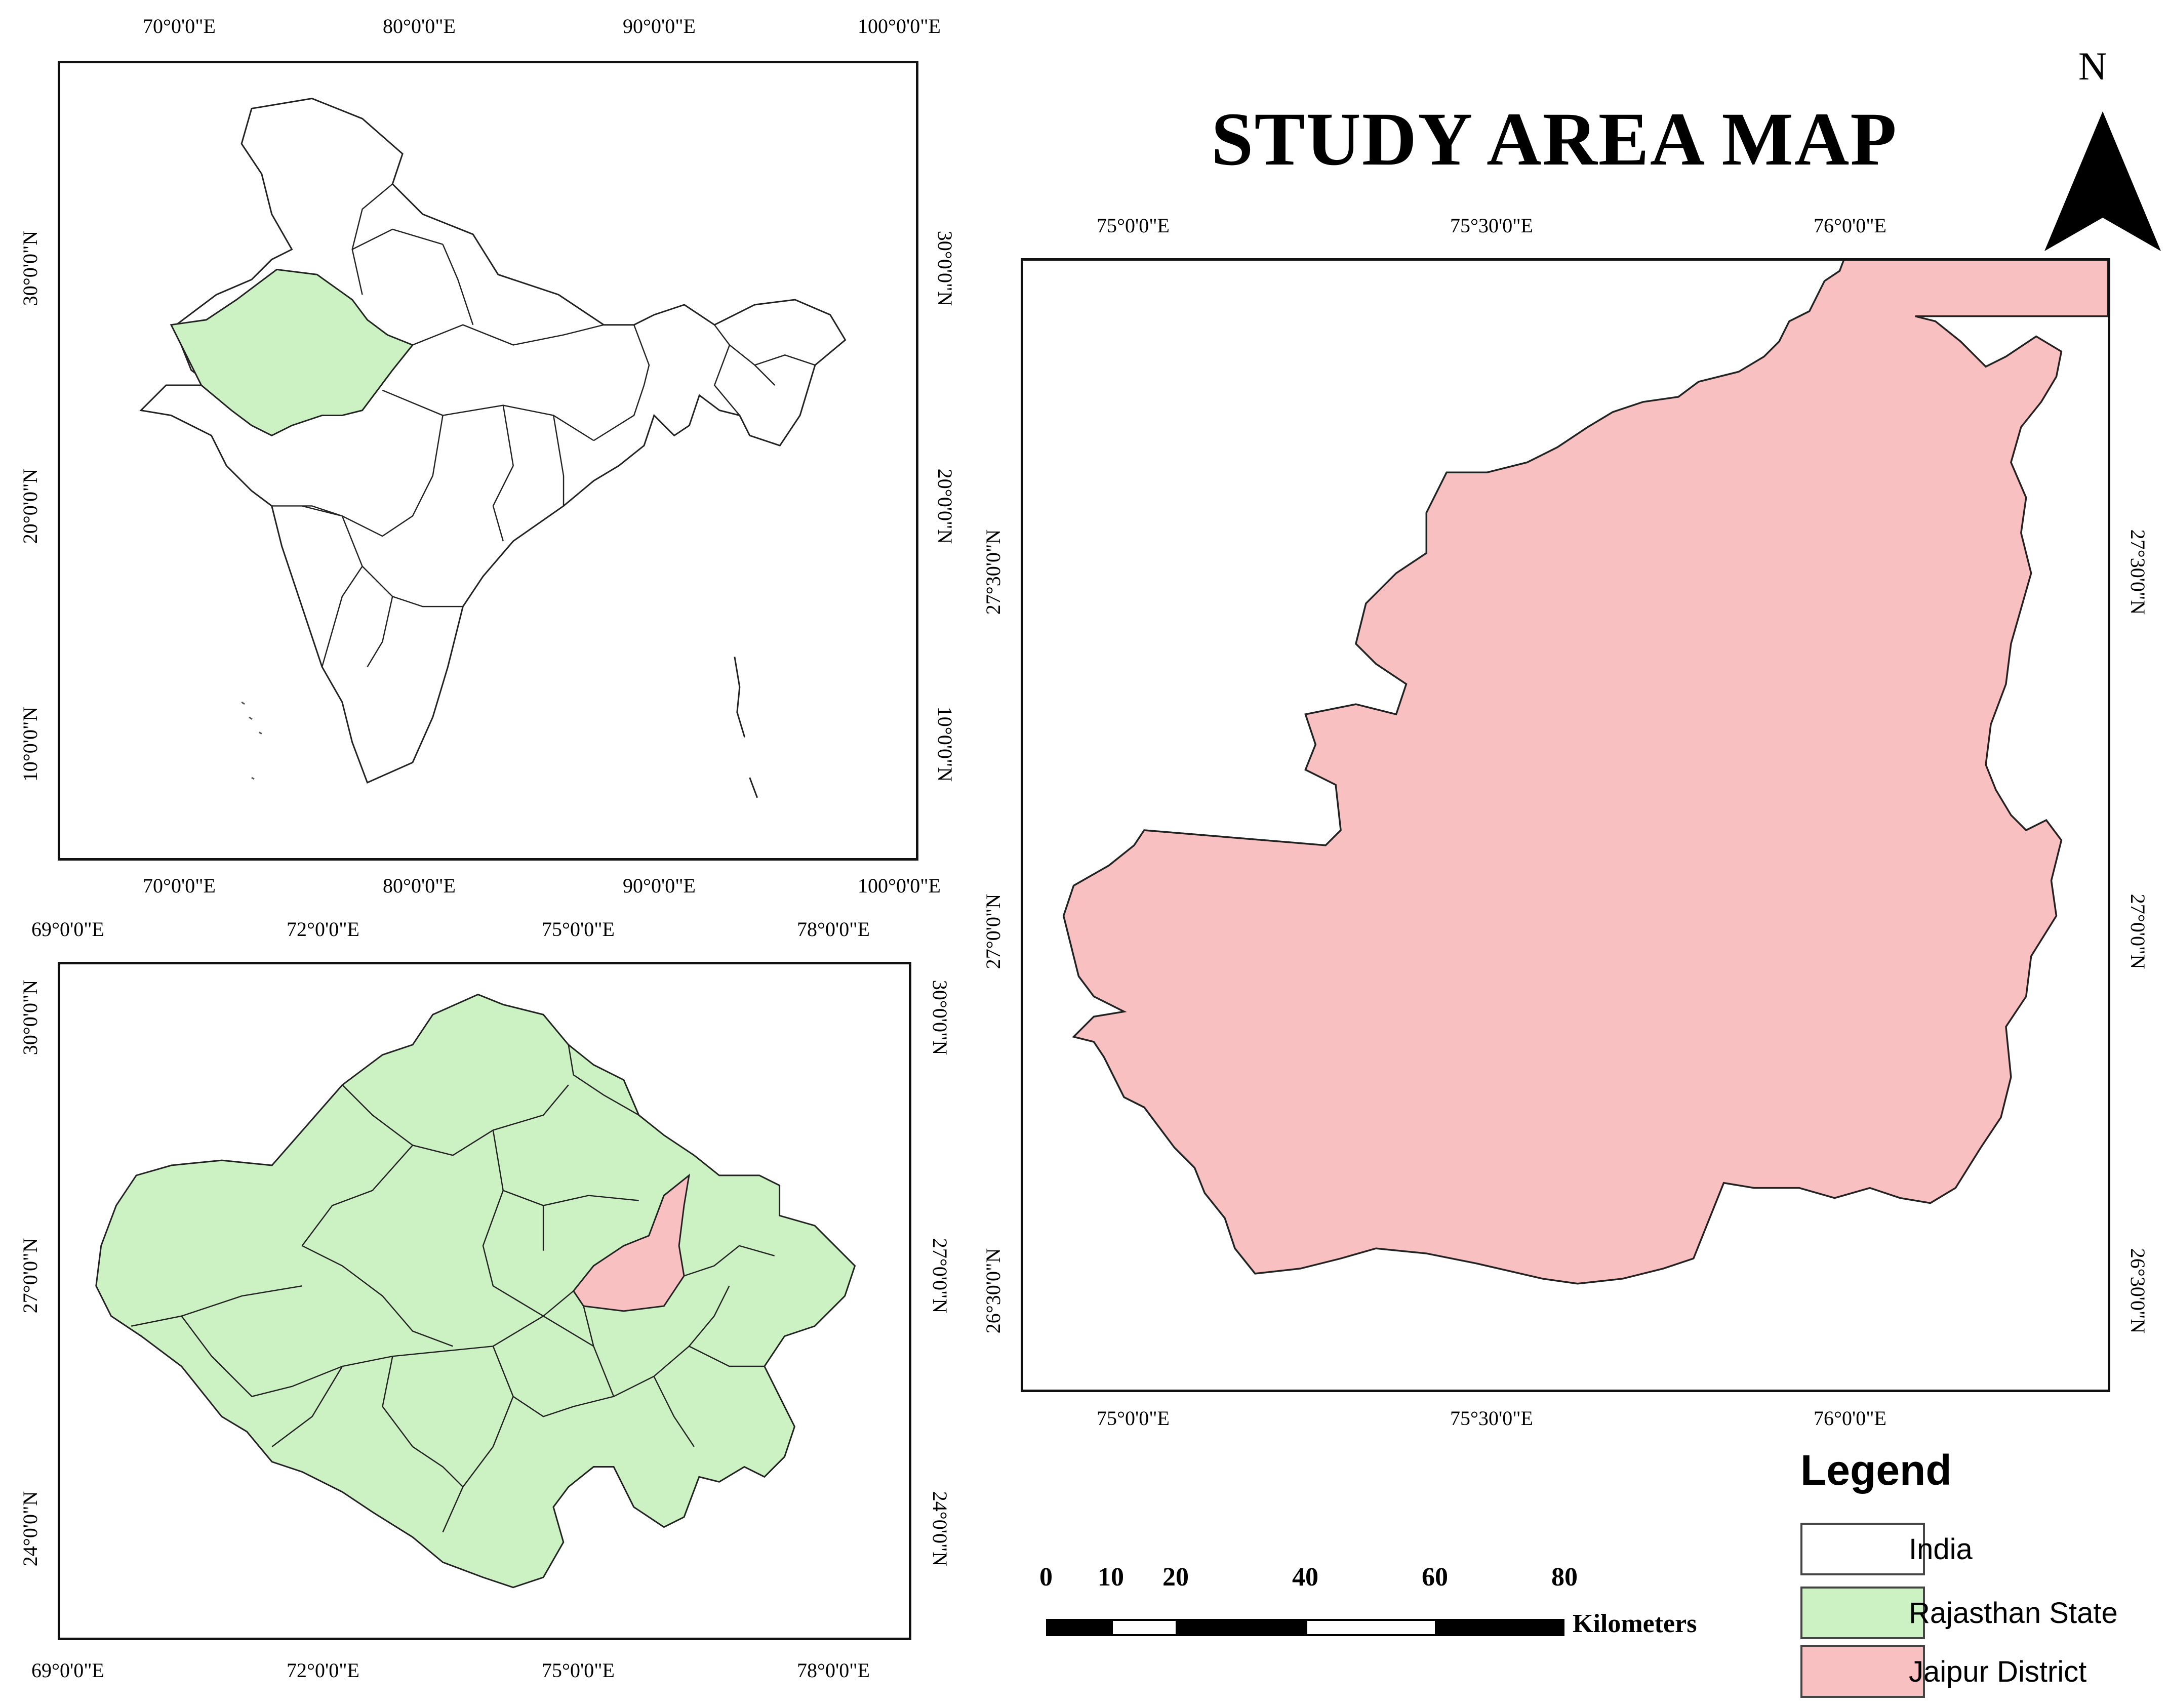 This screenshot has width=2168, height=1708. Describe the element at coordinates (1862, 1549) in the screenshot. I see `legend-swatch-india` at that location.